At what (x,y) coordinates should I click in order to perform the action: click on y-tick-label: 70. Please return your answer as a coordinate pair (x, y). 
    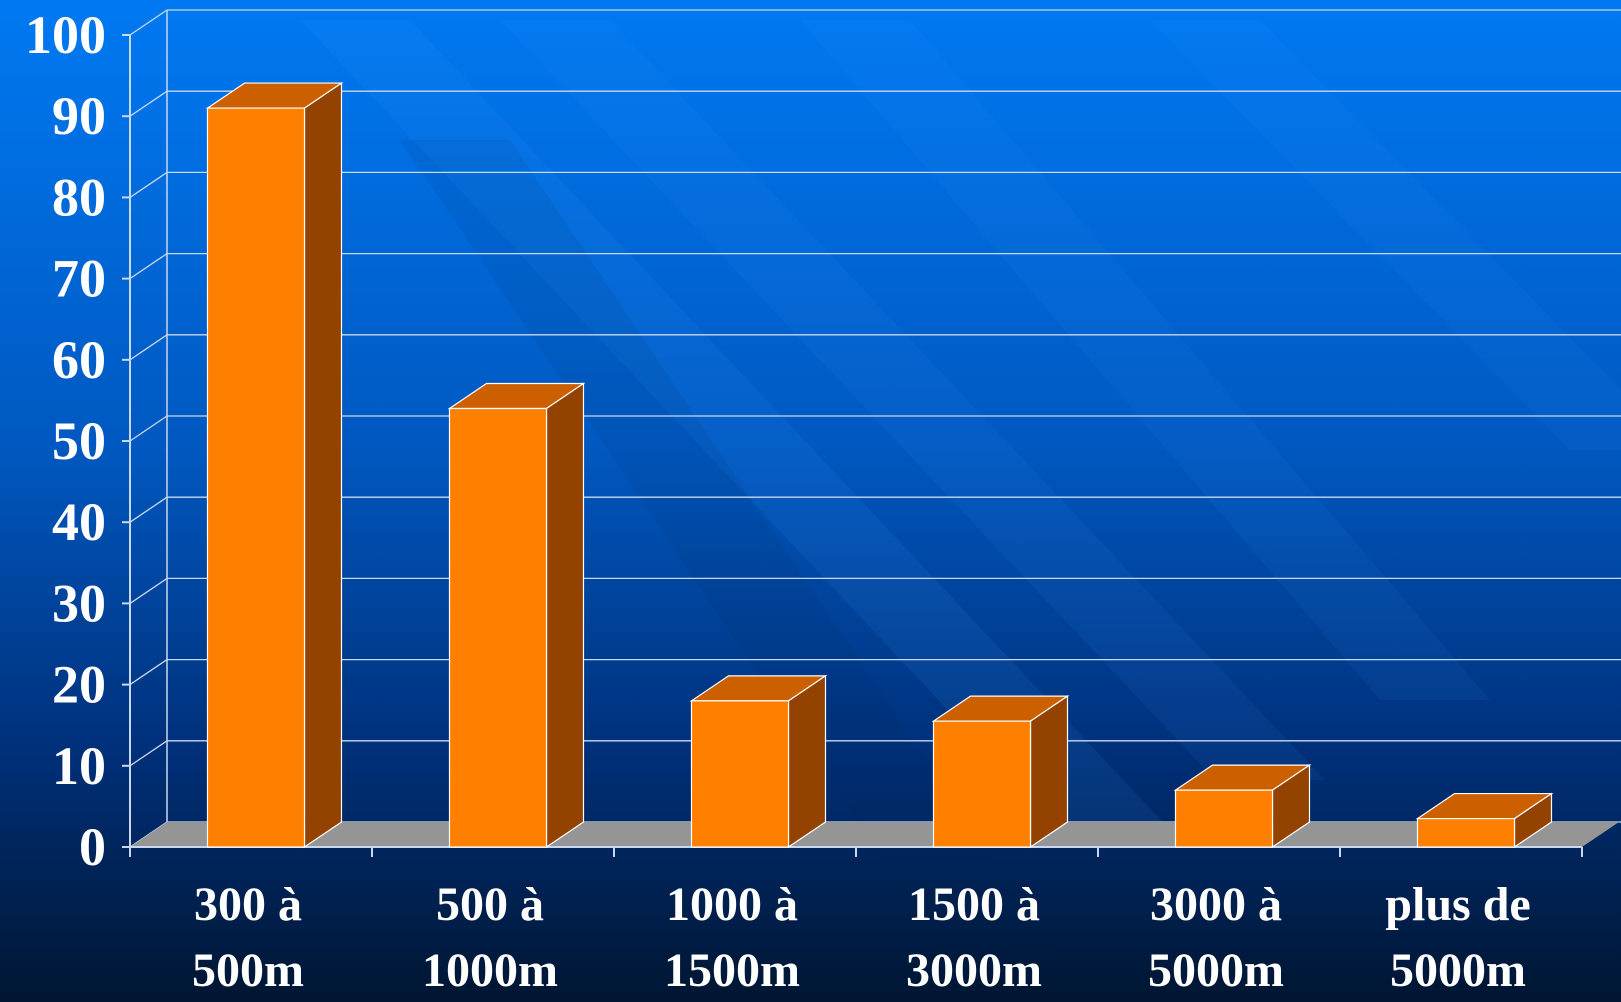
    Looking at the image, I should click on (79, 279).